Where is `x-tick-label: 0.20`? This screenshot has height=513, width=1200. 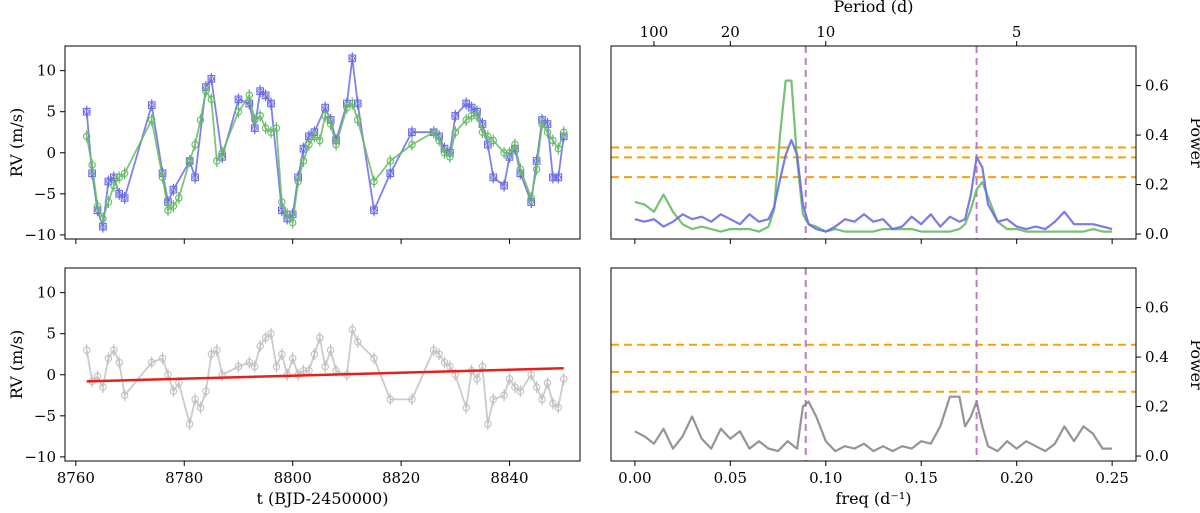 x-tick-label: 0.20 is located at coordinates (1016, 478).